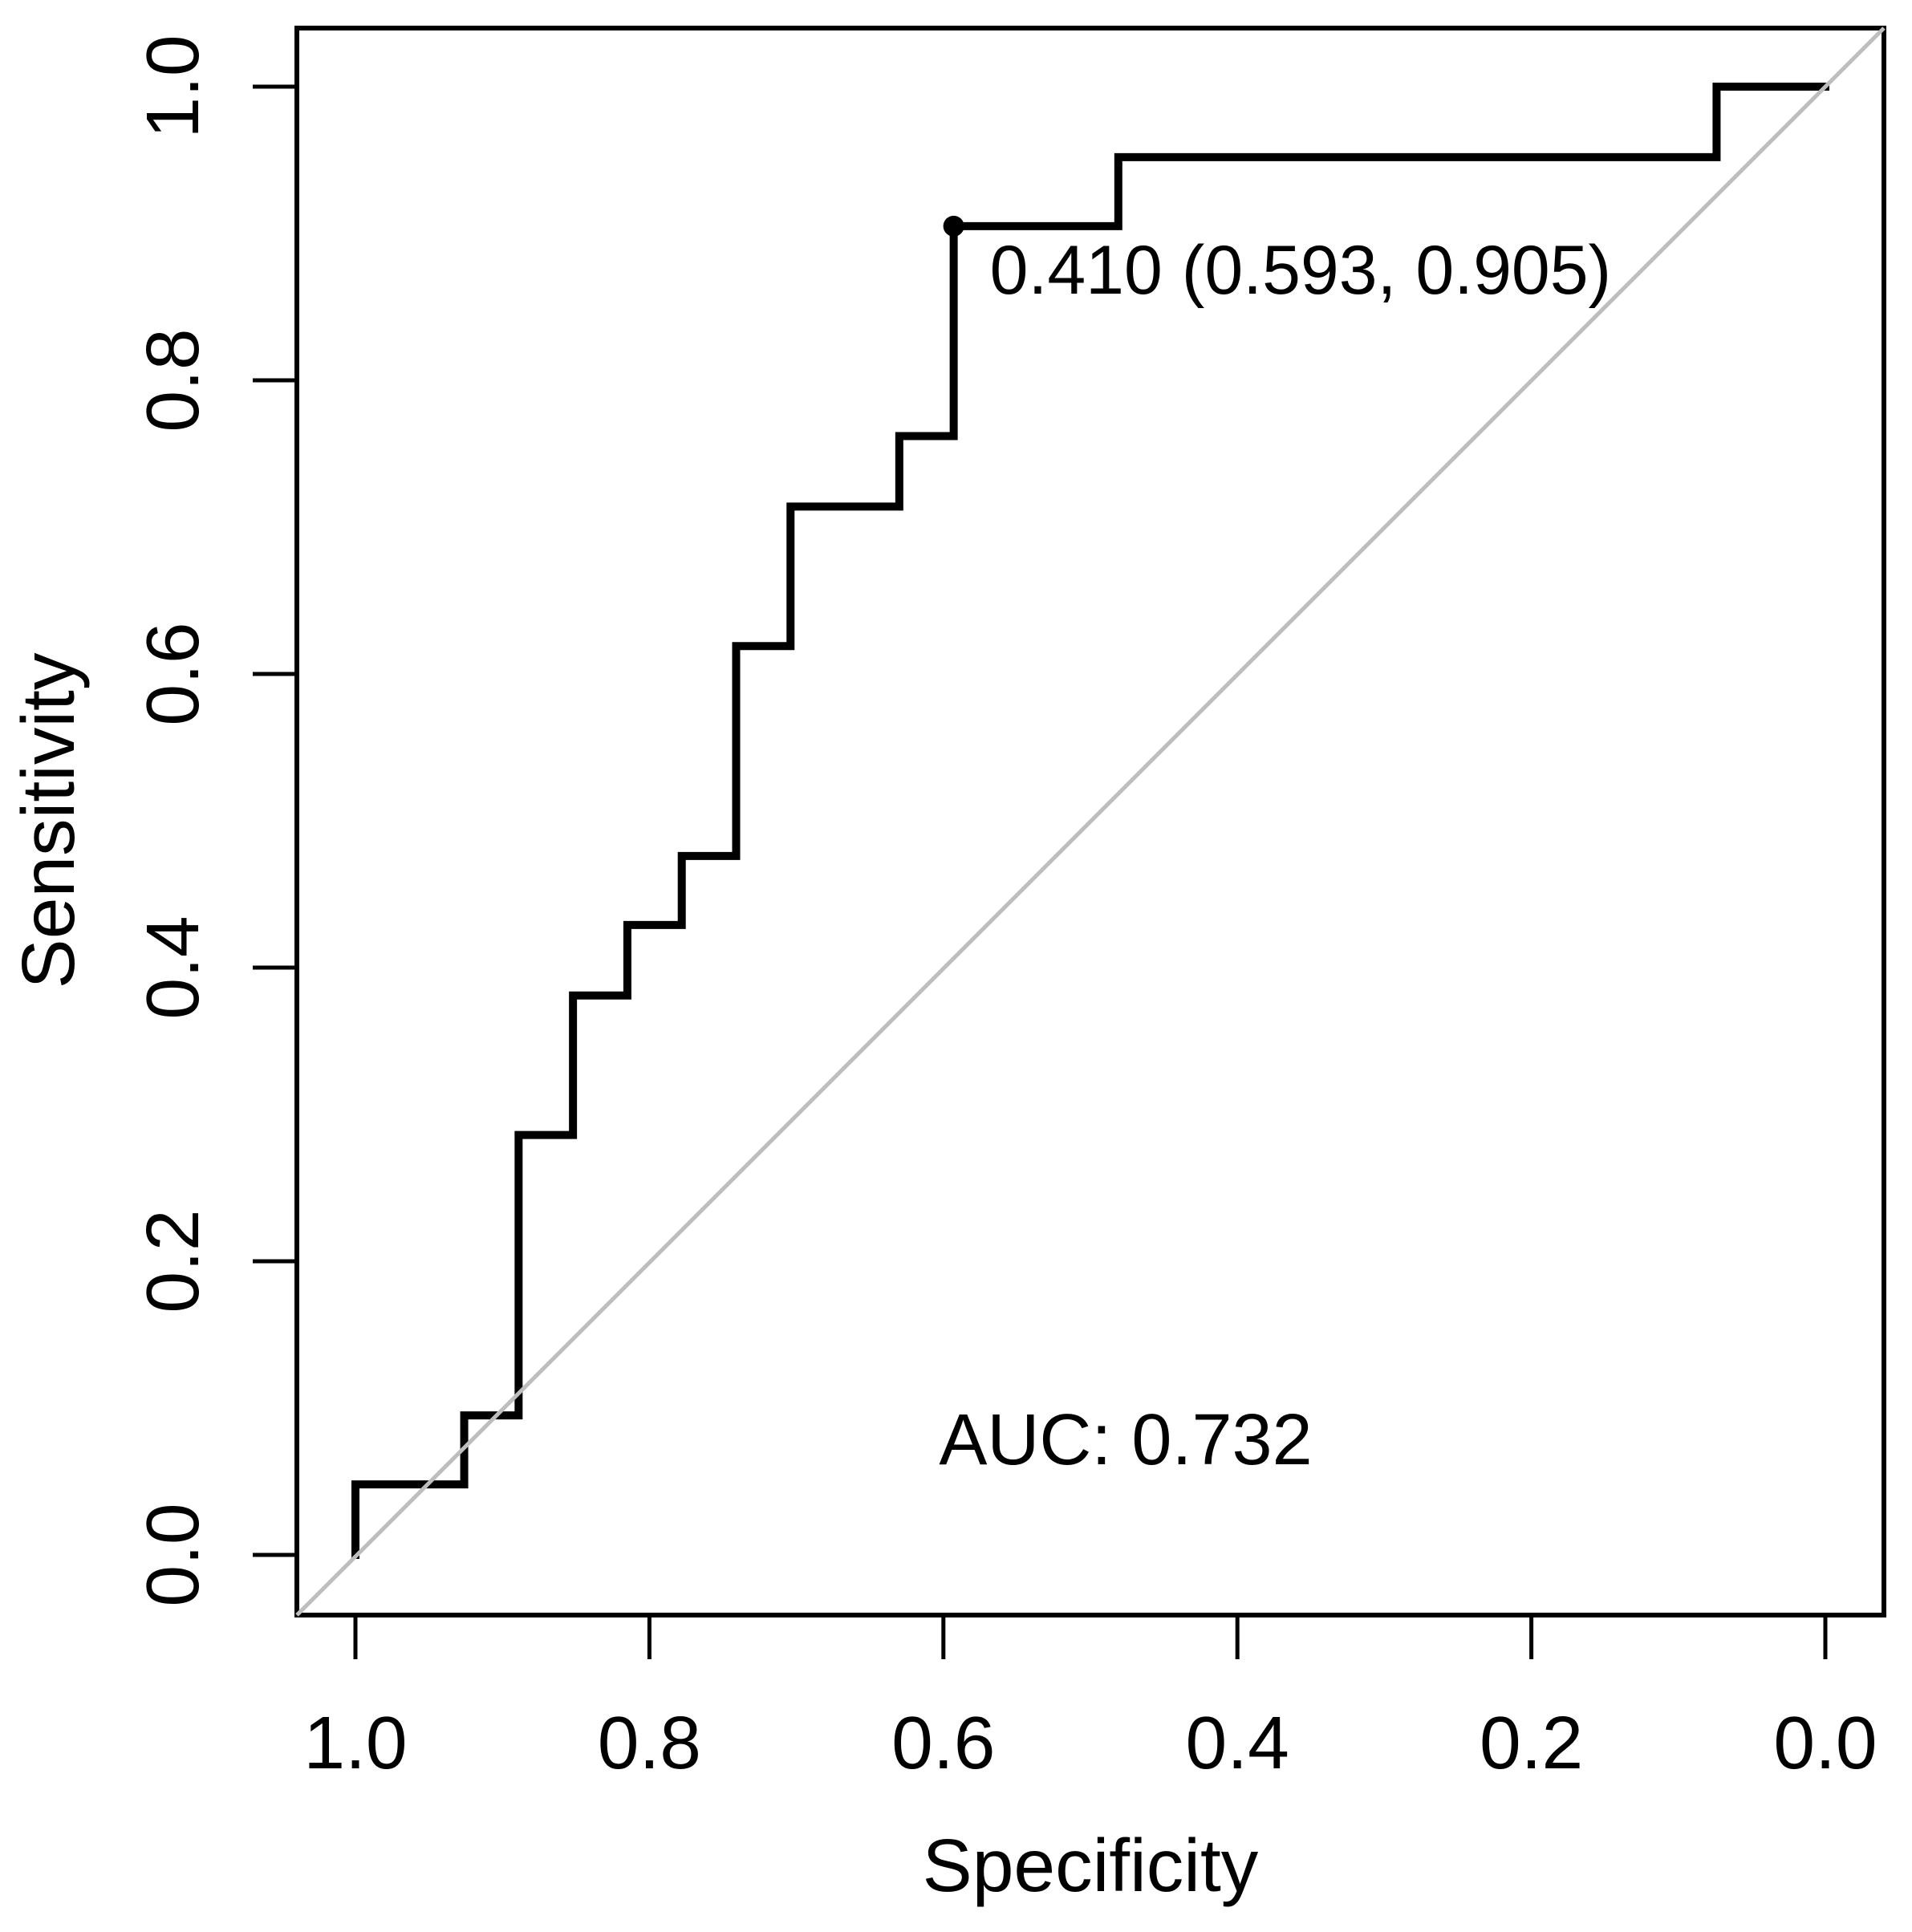  What do you see at coordinates (172, 1261) in the screenshot?
I see `y-tick-label: 0.2` at bounding box center [172, 1261].